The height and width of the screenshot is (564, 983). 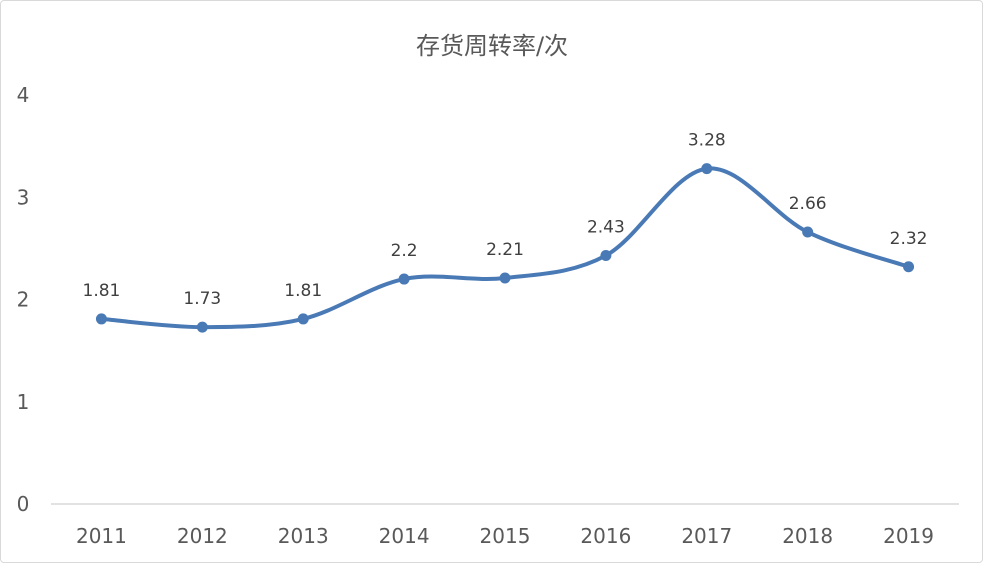 What do you see at coordinates (23, 197) in the screenshot?
I see `y-tick-label: 3` at bounding box center [23, 197].